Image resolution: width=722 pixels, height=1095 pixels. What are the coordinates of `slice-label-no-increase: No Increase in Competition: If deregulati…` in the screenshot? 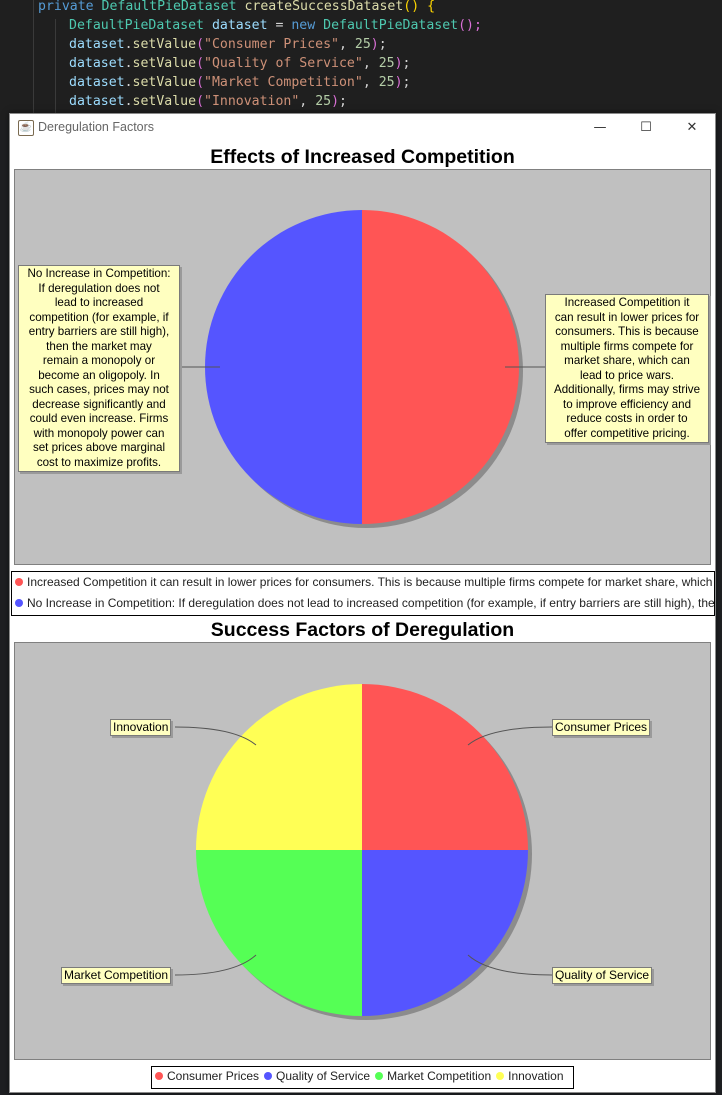 It's located at (99, 368).